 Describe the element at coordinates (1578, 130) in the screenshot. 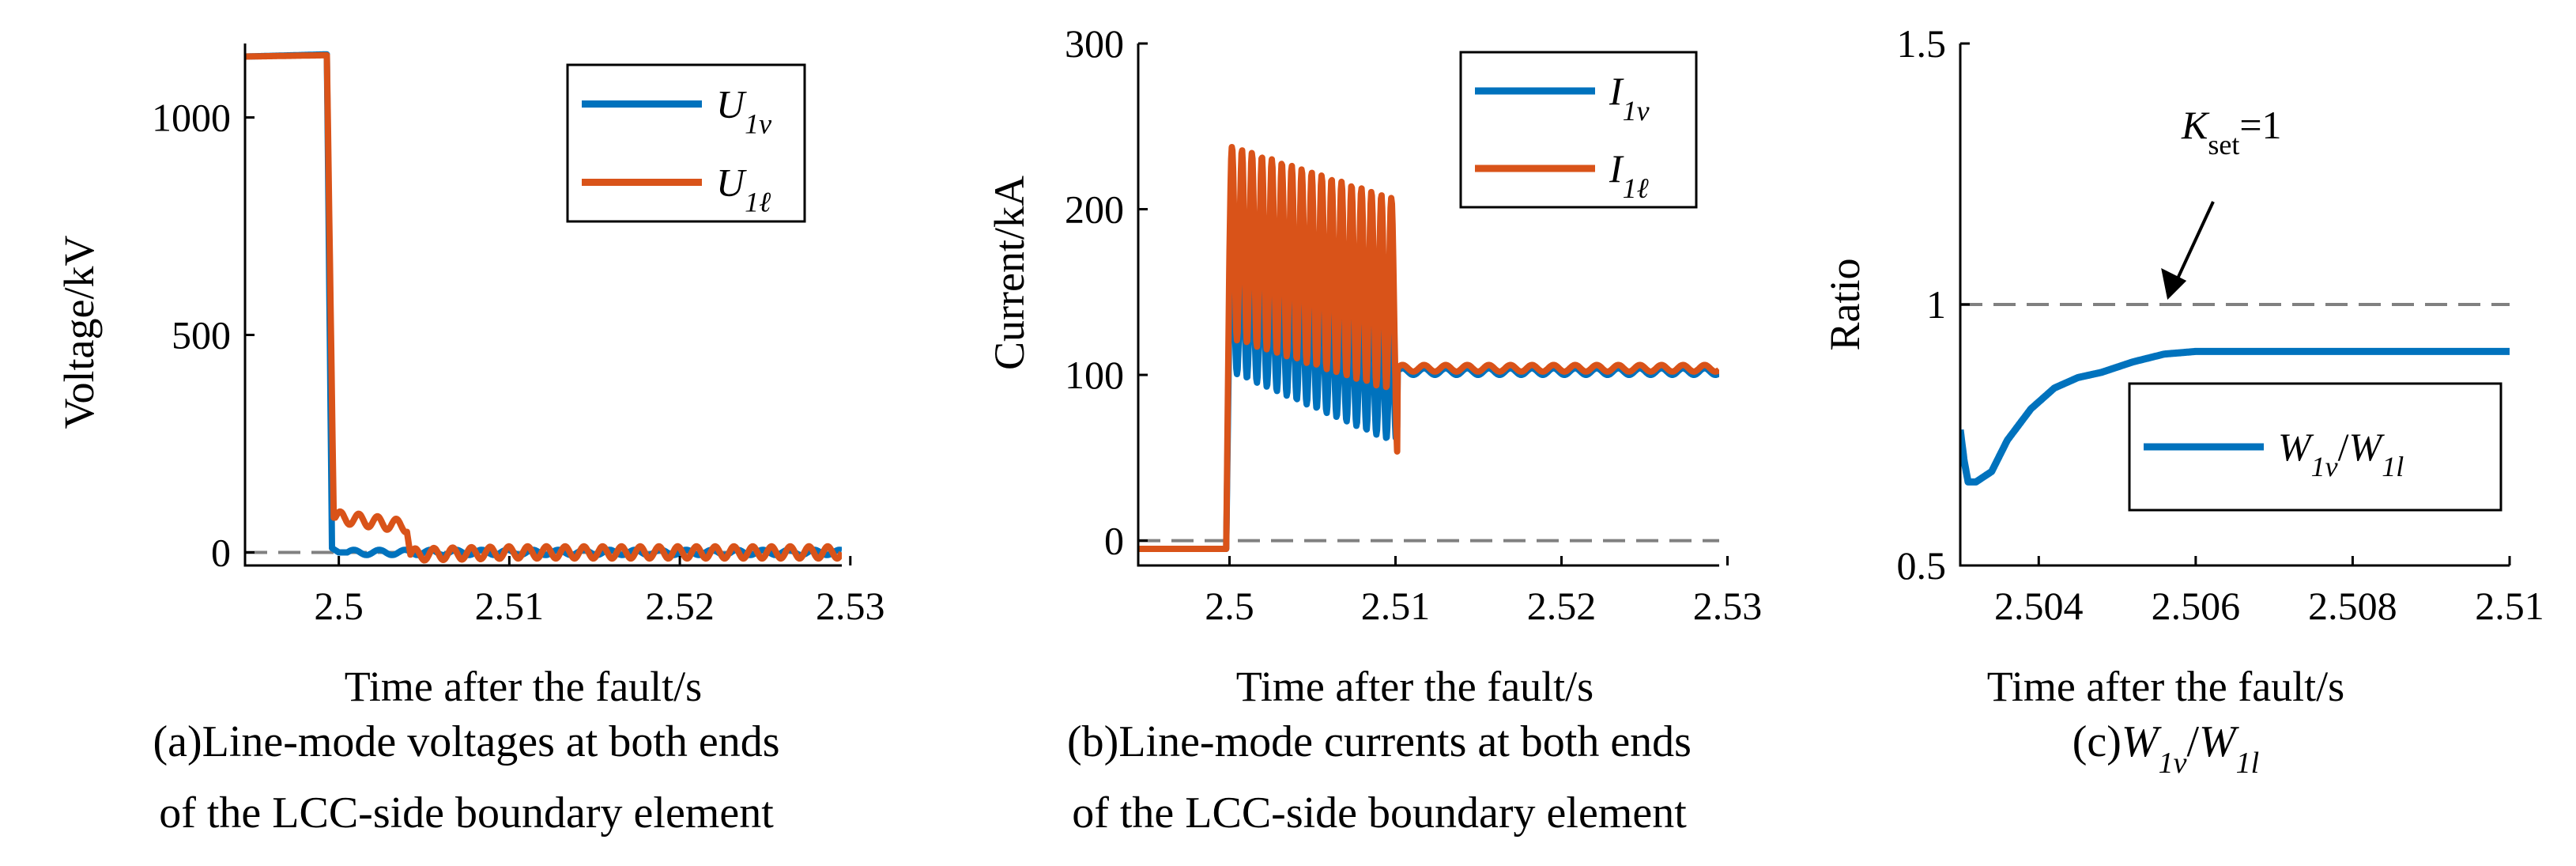

I see `legend-box-b` at that location.